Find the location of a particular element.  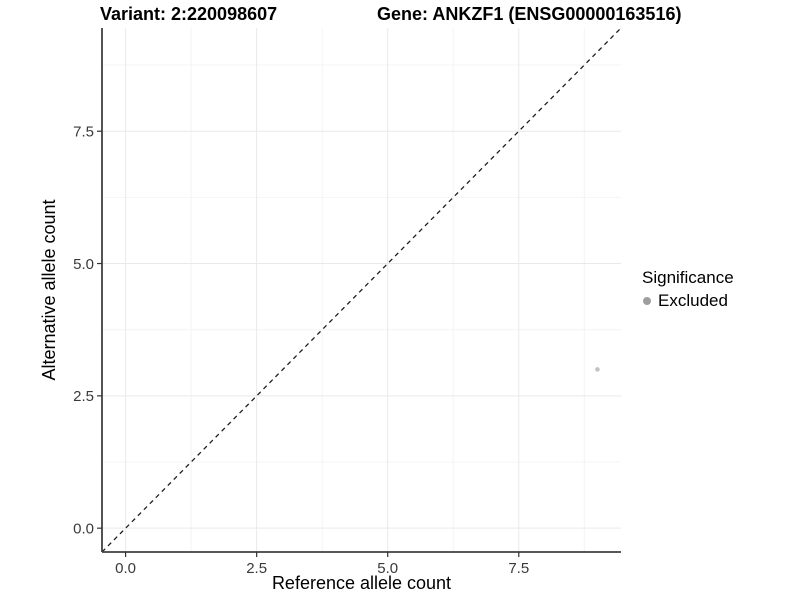

x-tick-label: 7.5 is located at coordinates (518, 568).